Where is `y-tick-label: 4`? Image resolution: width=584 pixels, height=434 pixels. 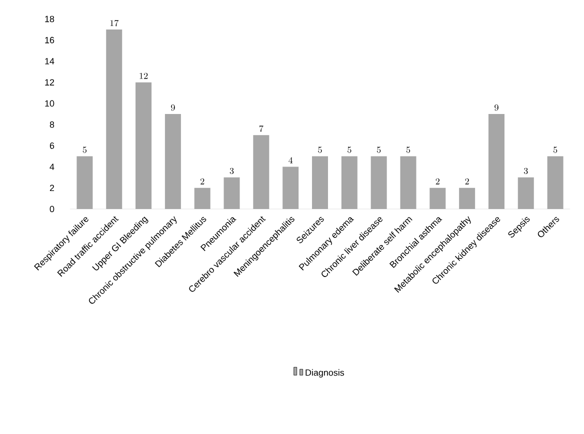
y-tick-label: 4 is located at coordinates (52, 167).